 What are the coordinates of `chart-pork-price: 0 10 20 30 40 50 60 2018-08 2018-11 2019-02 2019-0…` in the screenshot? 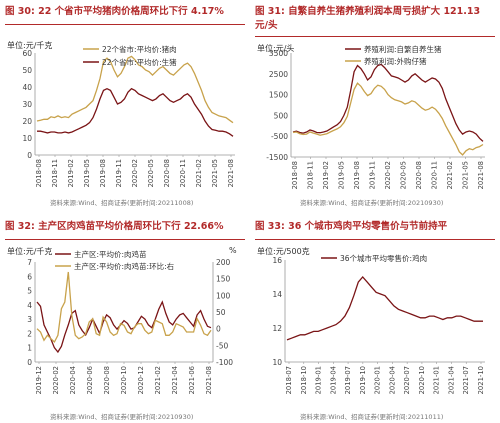 It's located at (128, 115).